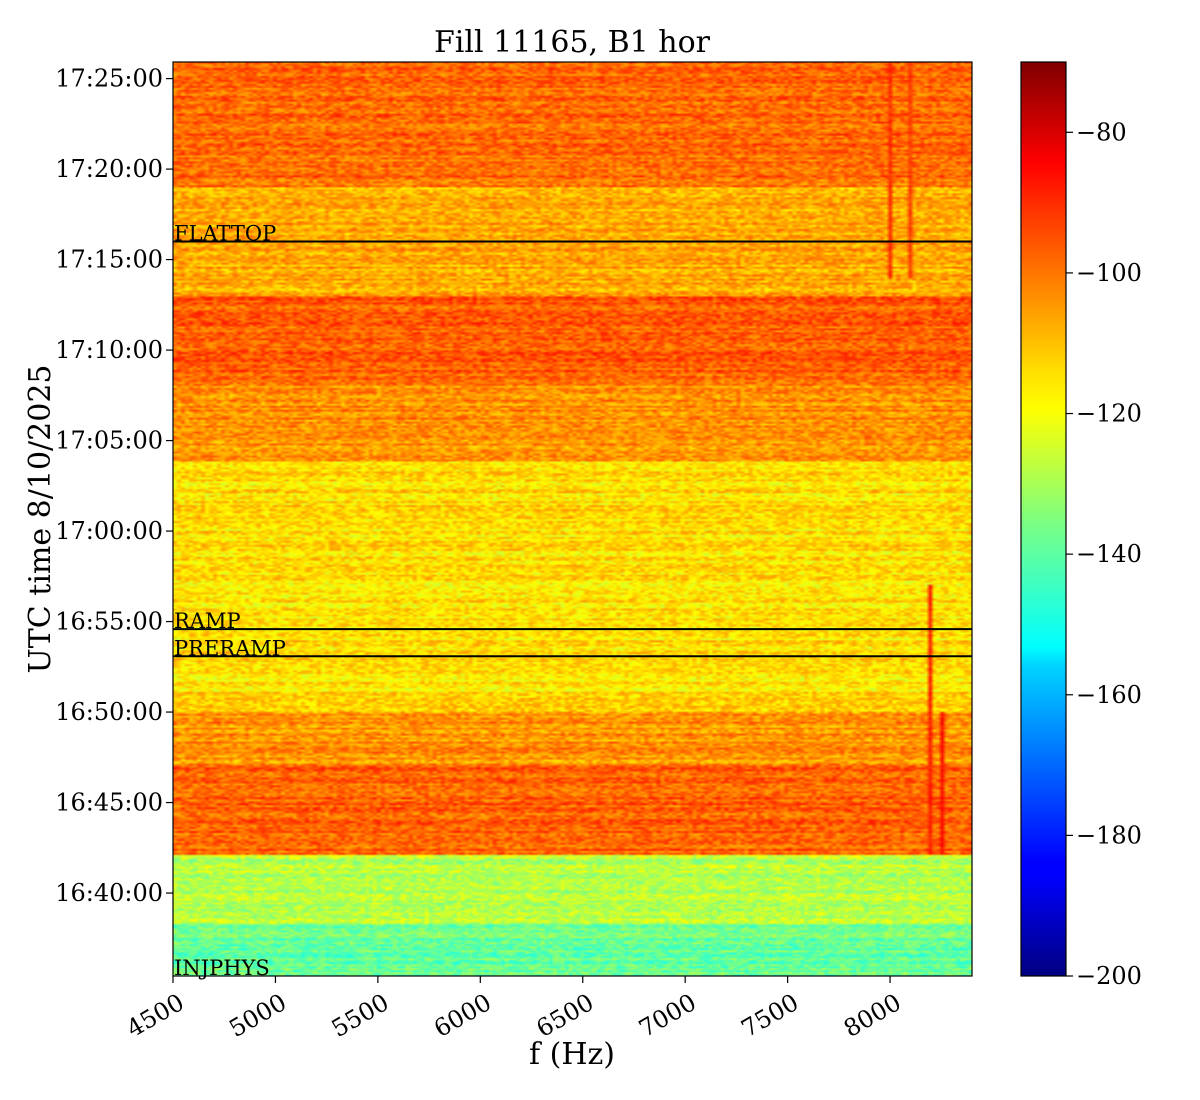  What do you see at coordinates (109, 169) in the screenshot?
I see `y-tick-label: 17:20:00` at bounding box center [109, 169].